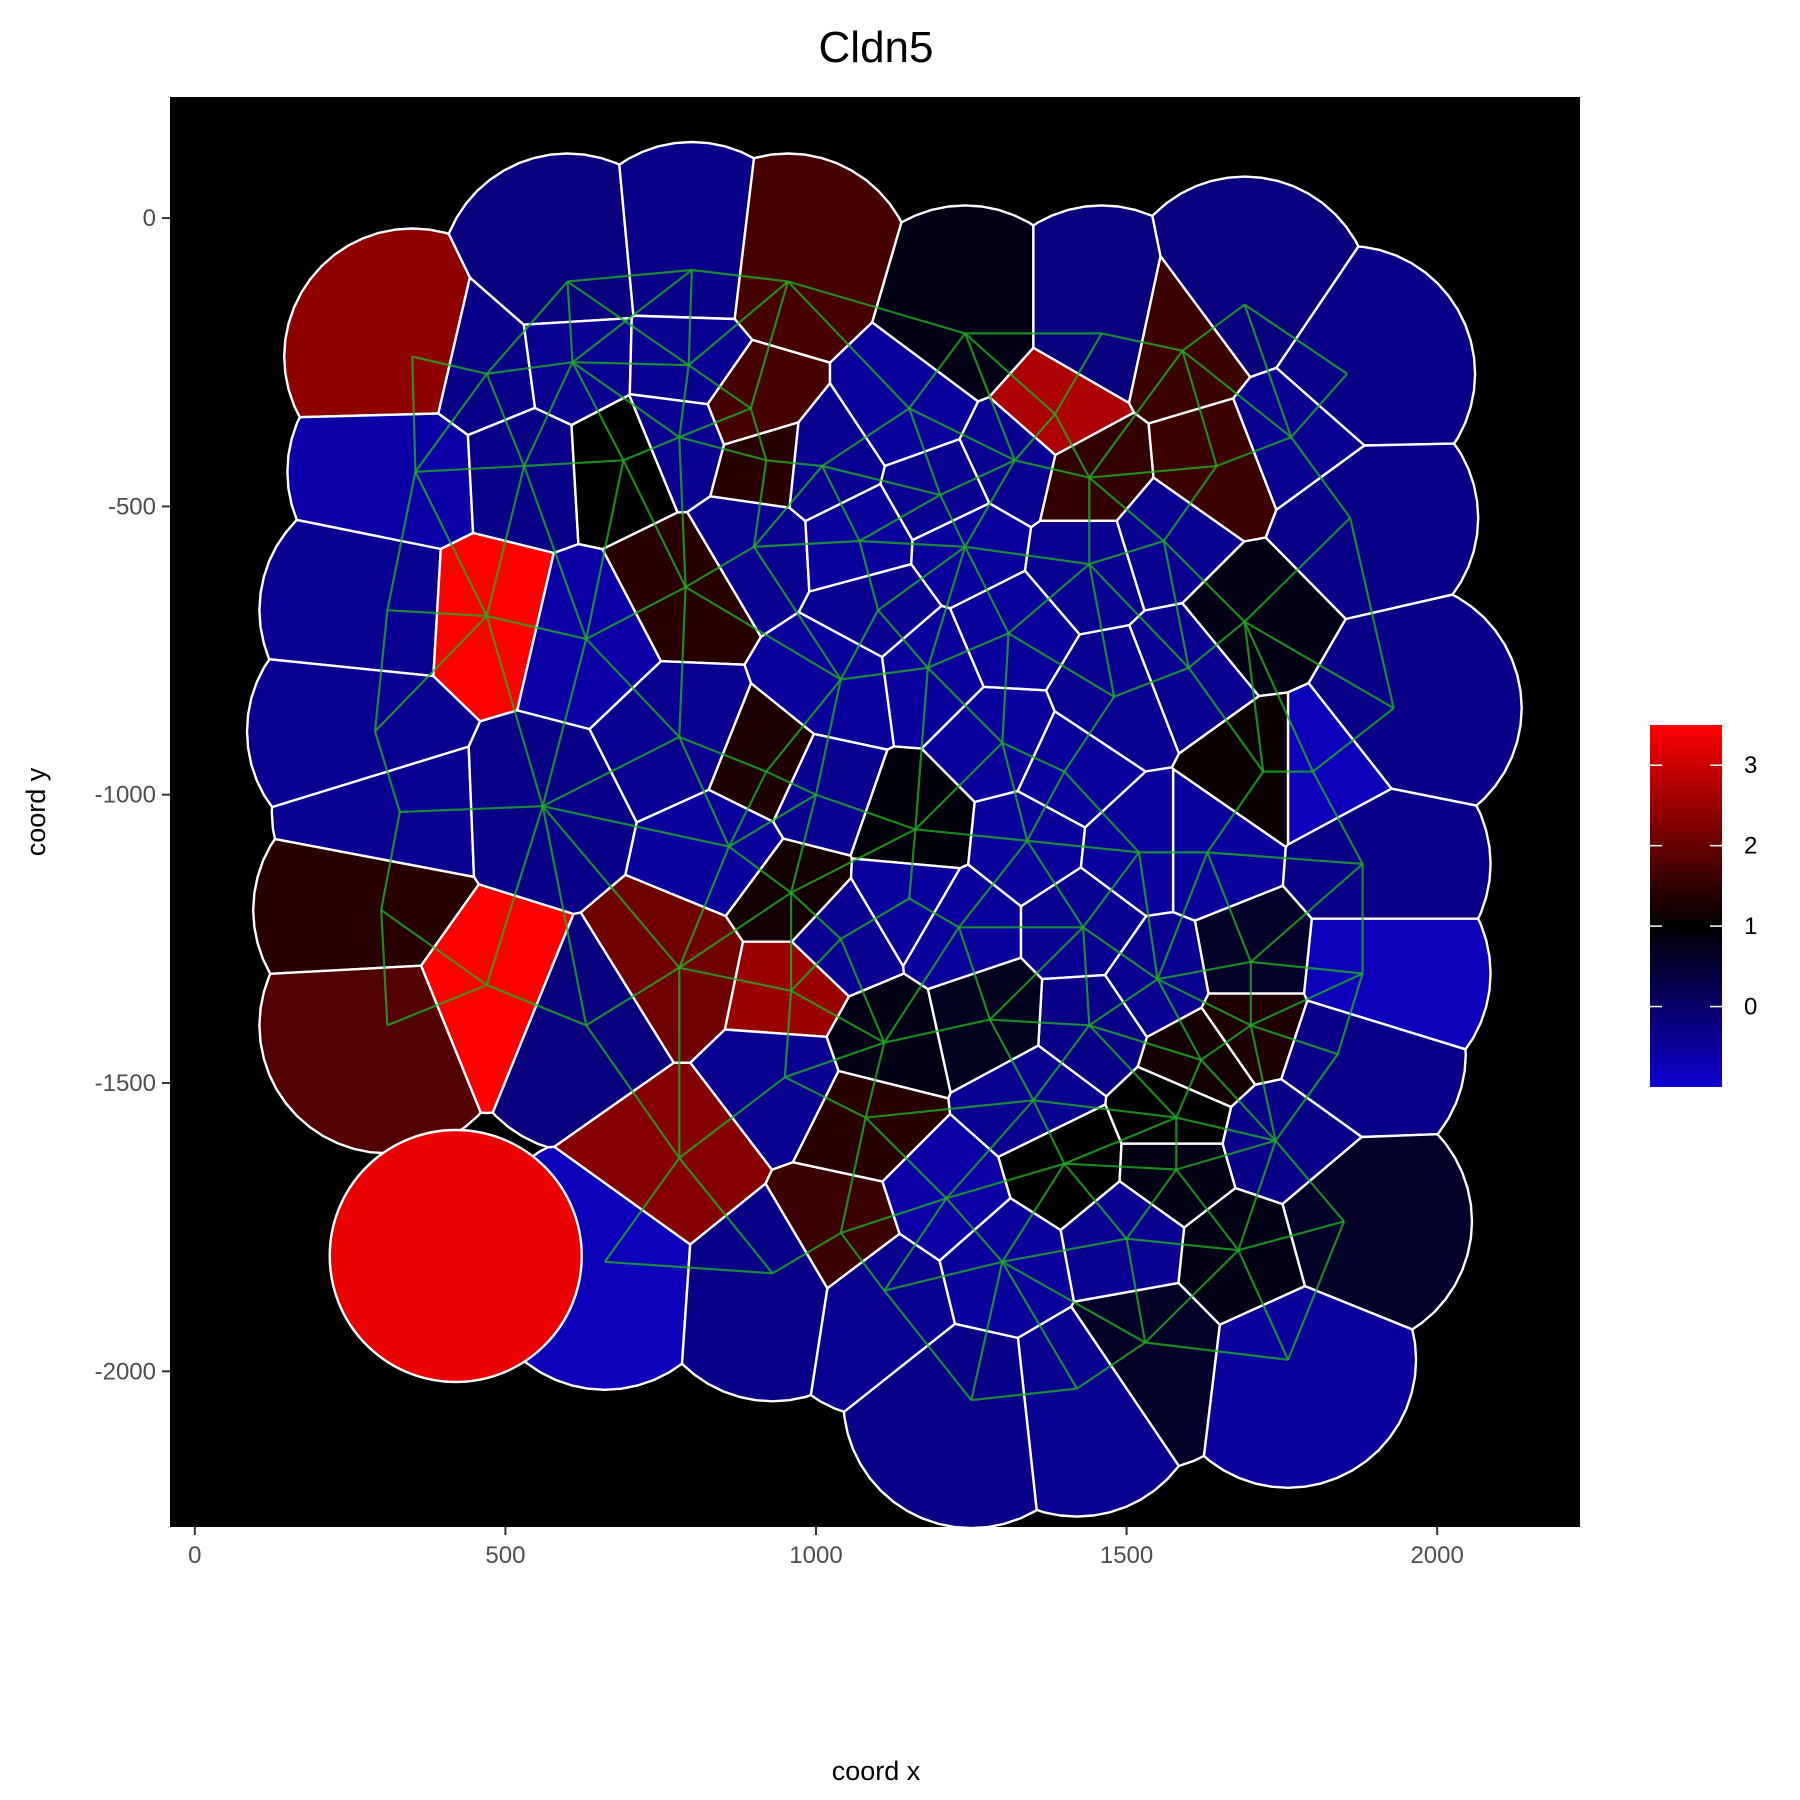 The width and height of the screenshot is (1800, 1800). Describe the element at coordinates (1703, 906) in the screenshot. I see `color-legend: 0 1 2 3` at that location.